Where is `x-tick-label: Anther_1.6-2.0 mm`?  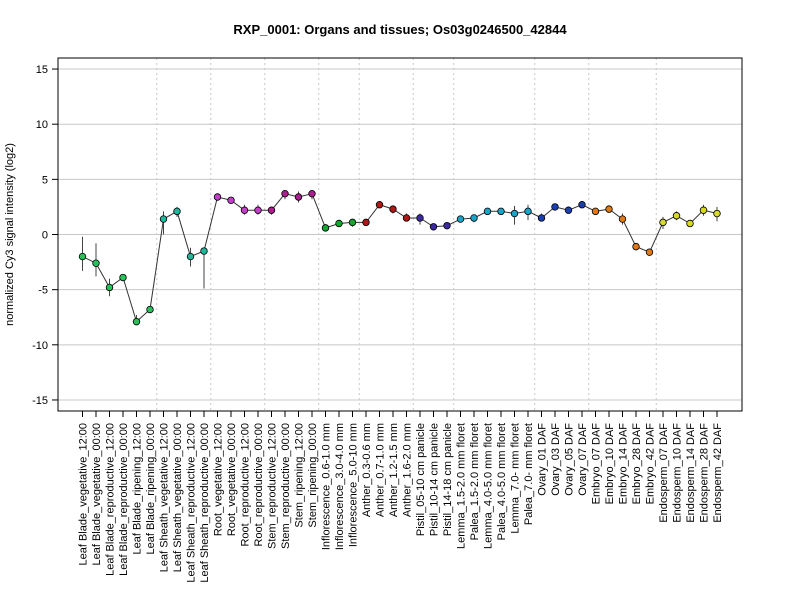 x-tick-label: Anther_1.6-2.0 mm is located at coordinates (408, 470).